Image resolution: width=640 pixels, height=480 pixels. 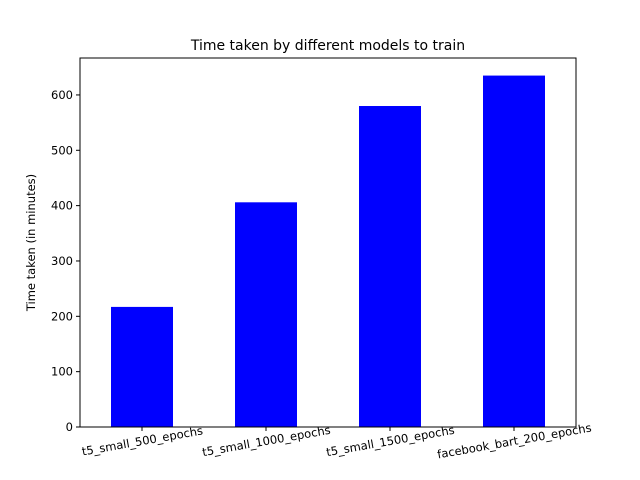 I want to click on bar-t5_small_500_epochs, so click(x=142, y=366).